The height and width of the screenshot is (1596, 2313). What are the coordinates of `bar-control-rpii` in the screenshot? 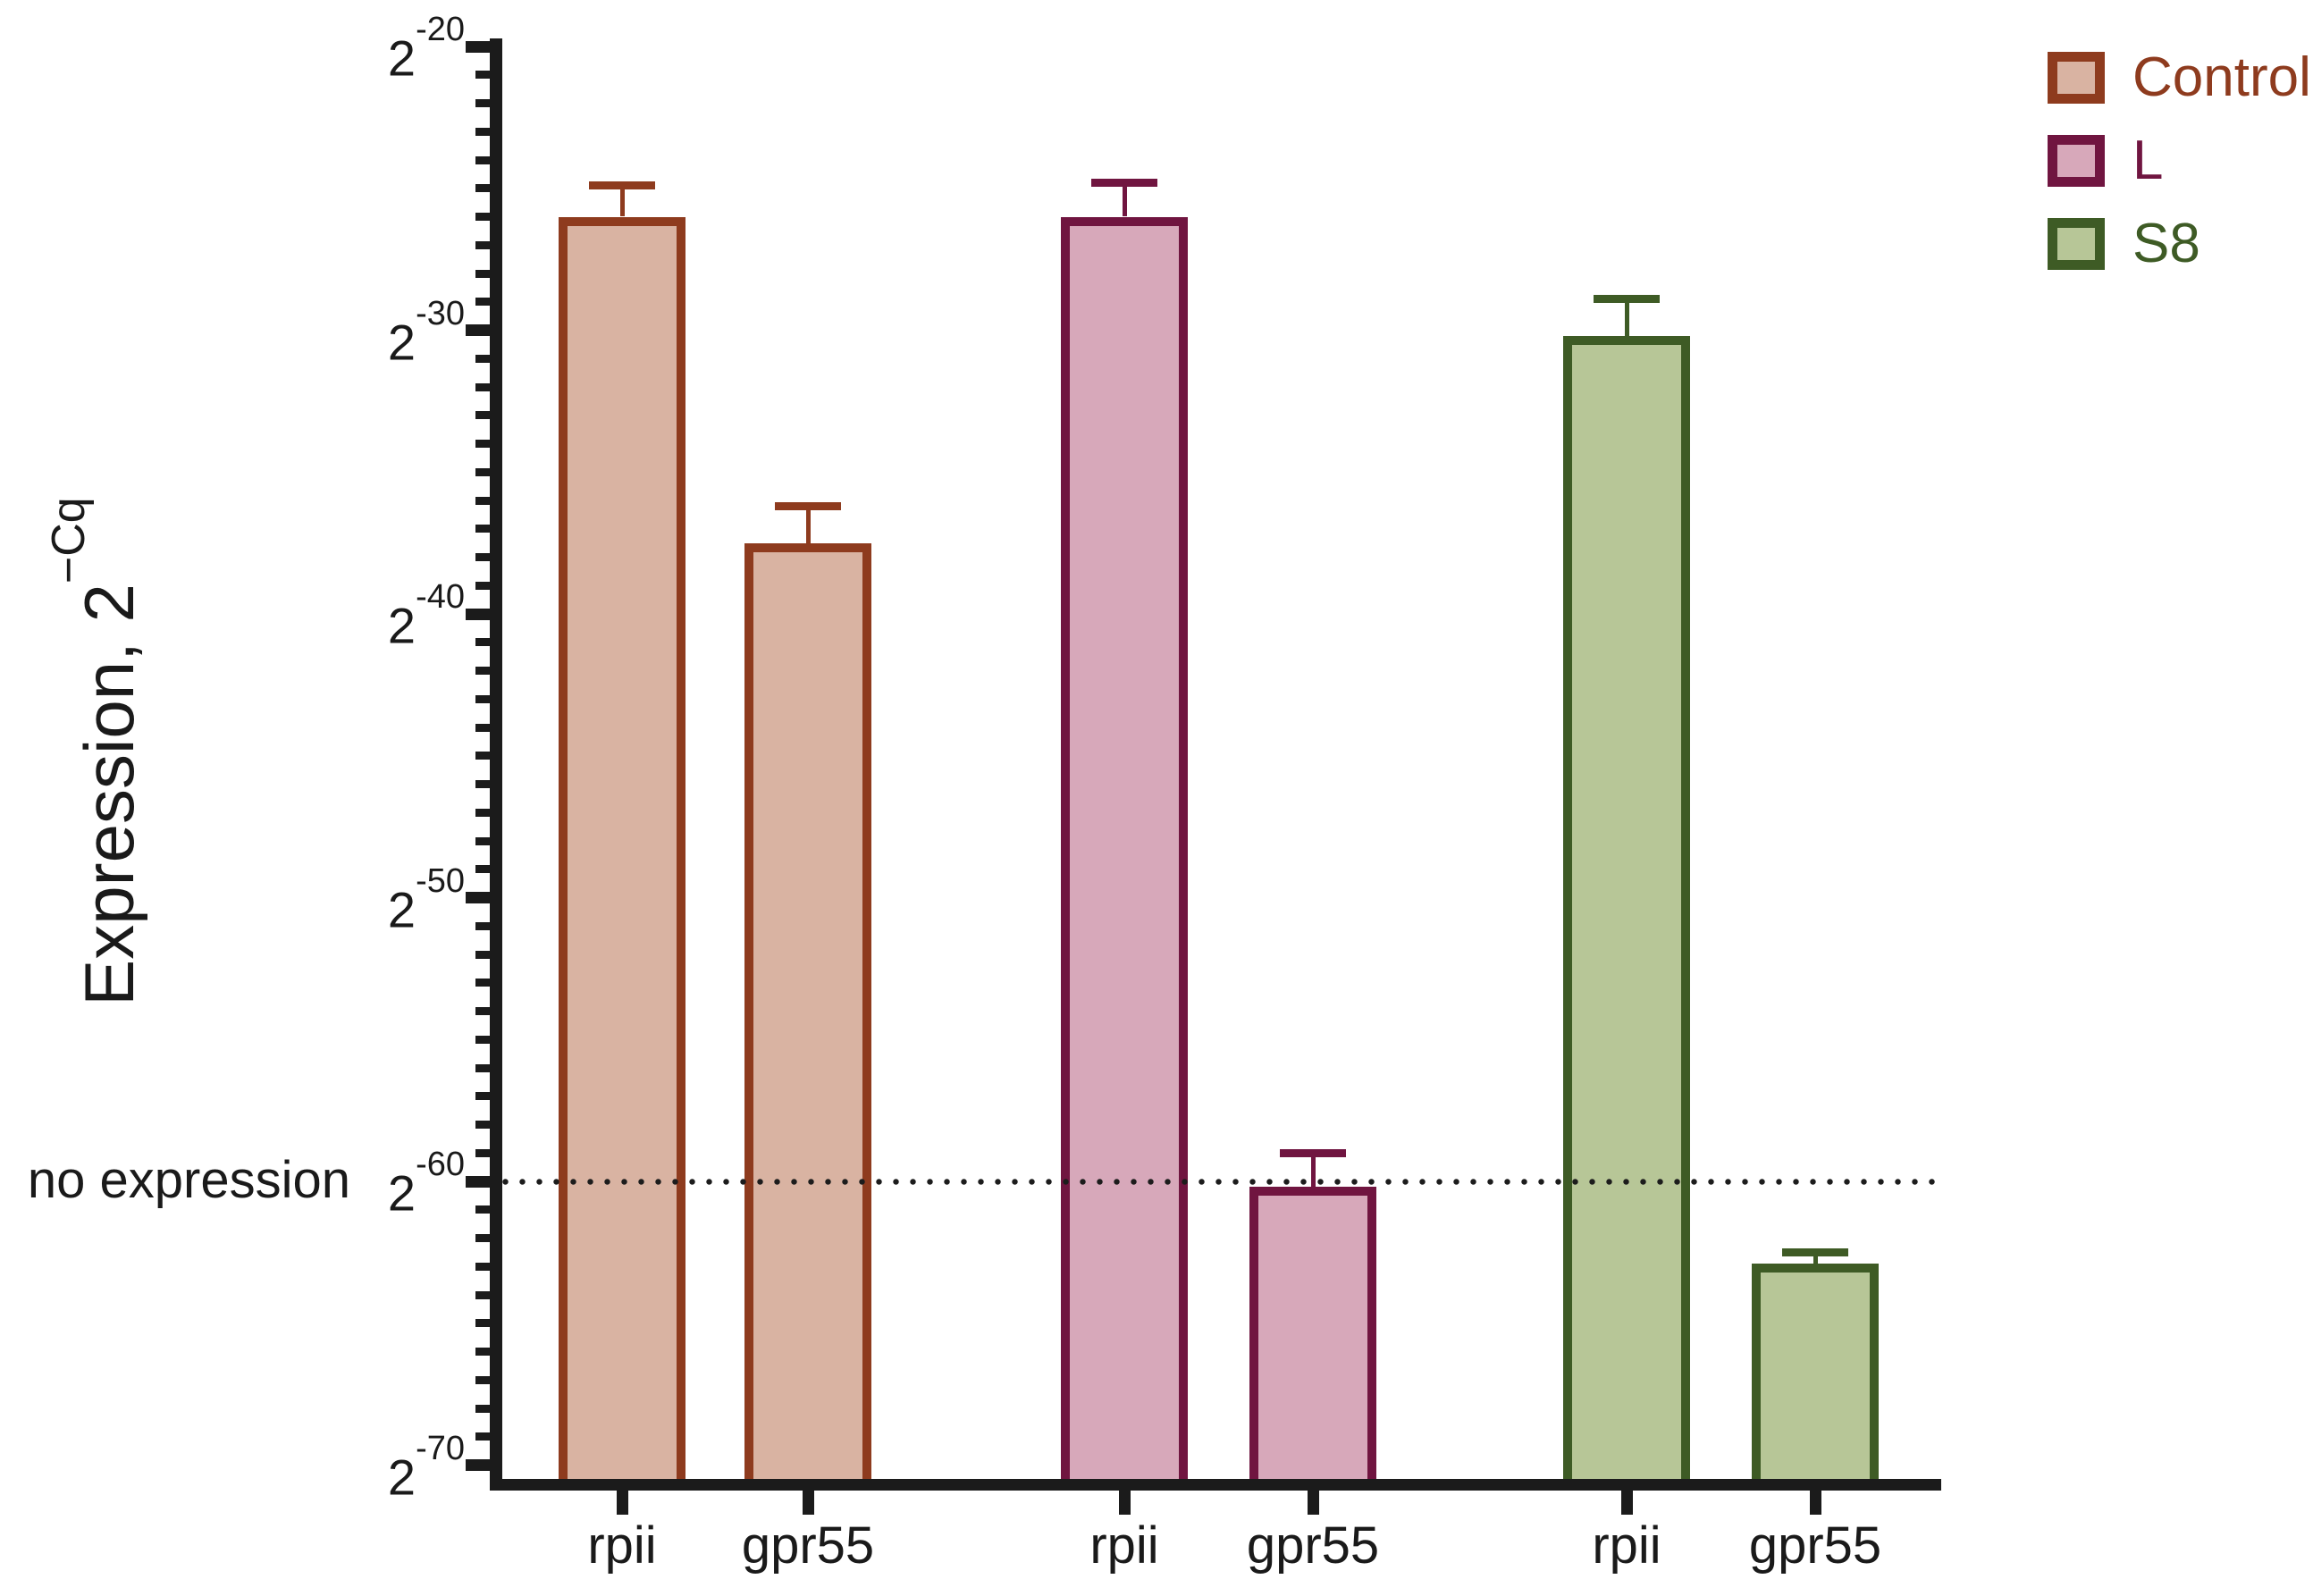 It's located at (622, 849).